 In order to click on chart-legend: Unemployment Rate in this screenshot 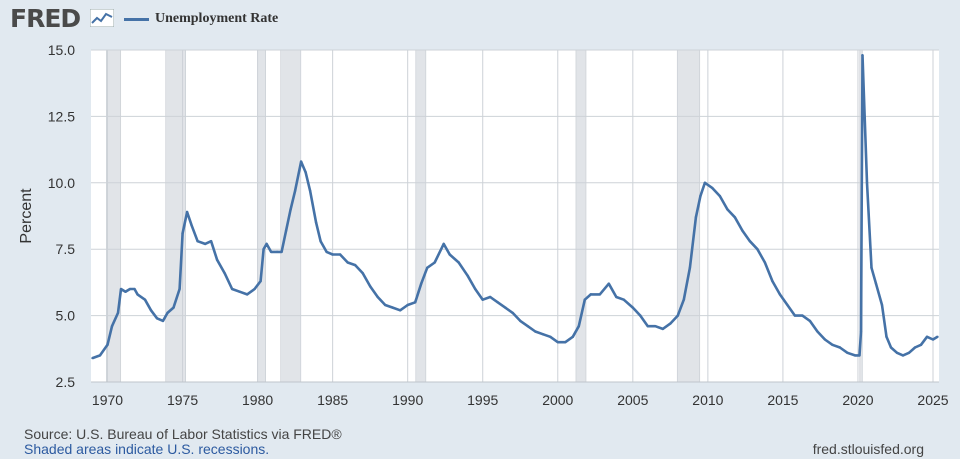, I will do `click(201, 19)`.